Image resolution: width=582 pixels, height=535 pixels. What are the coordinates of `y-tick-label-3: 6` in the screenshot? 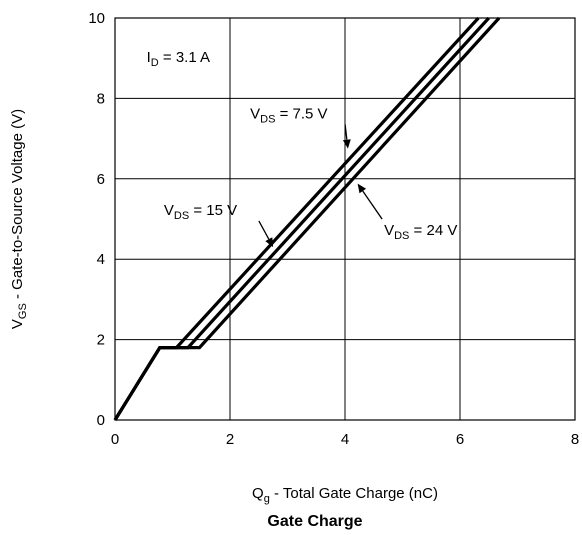 It's located at (101, 179).